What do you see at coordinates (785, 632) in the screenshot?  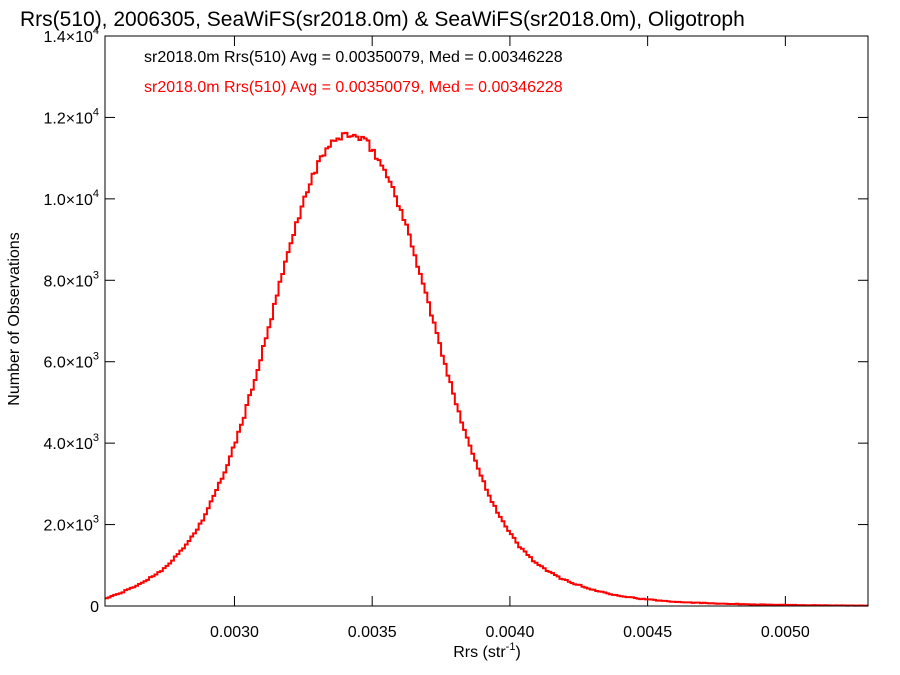 I see `x-tick-label: 0.0050` at bounding box center [785, 632].